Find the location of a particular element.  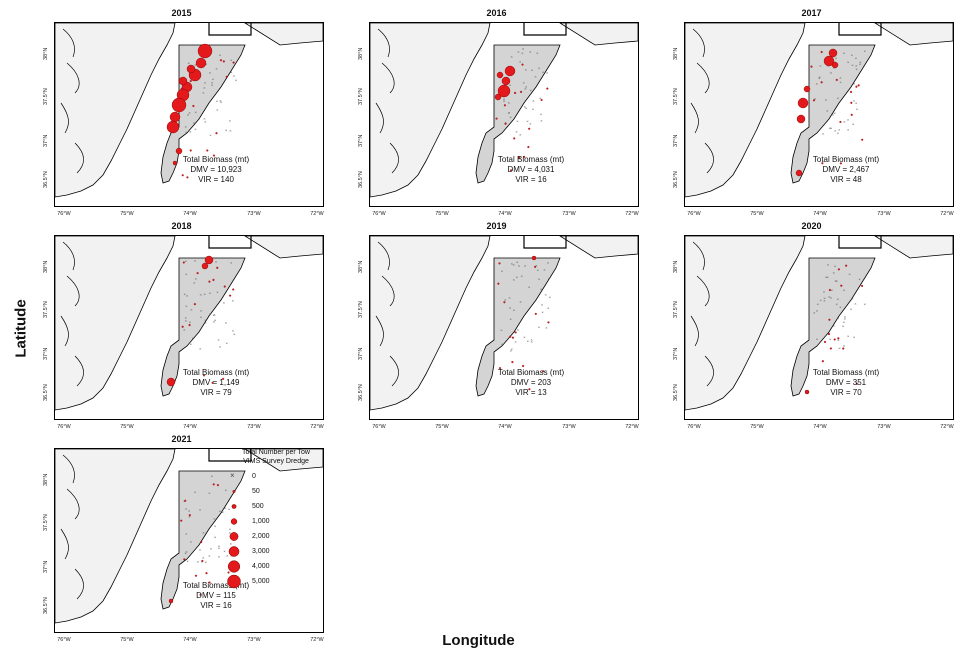

biomass-dmv: DMV = 4,031 is located at coordinates (531, 169).